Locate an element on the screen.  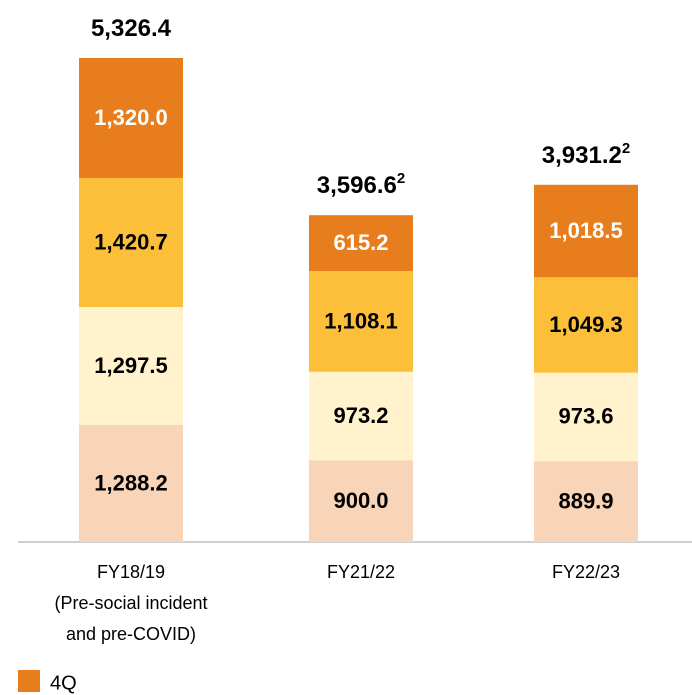
total-label: 3,931.22 is located at coordinates (586, 154).